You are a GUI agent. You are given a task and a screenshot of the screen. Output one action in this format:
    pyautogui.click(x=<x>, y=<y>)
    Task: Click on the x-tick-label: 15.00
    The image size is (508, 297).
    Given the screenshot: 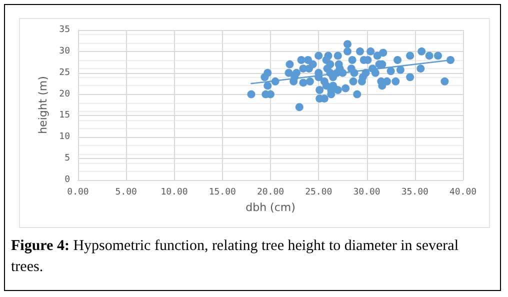 What is the action you would take?
    pyautogui.click(x=222, y=193)
    